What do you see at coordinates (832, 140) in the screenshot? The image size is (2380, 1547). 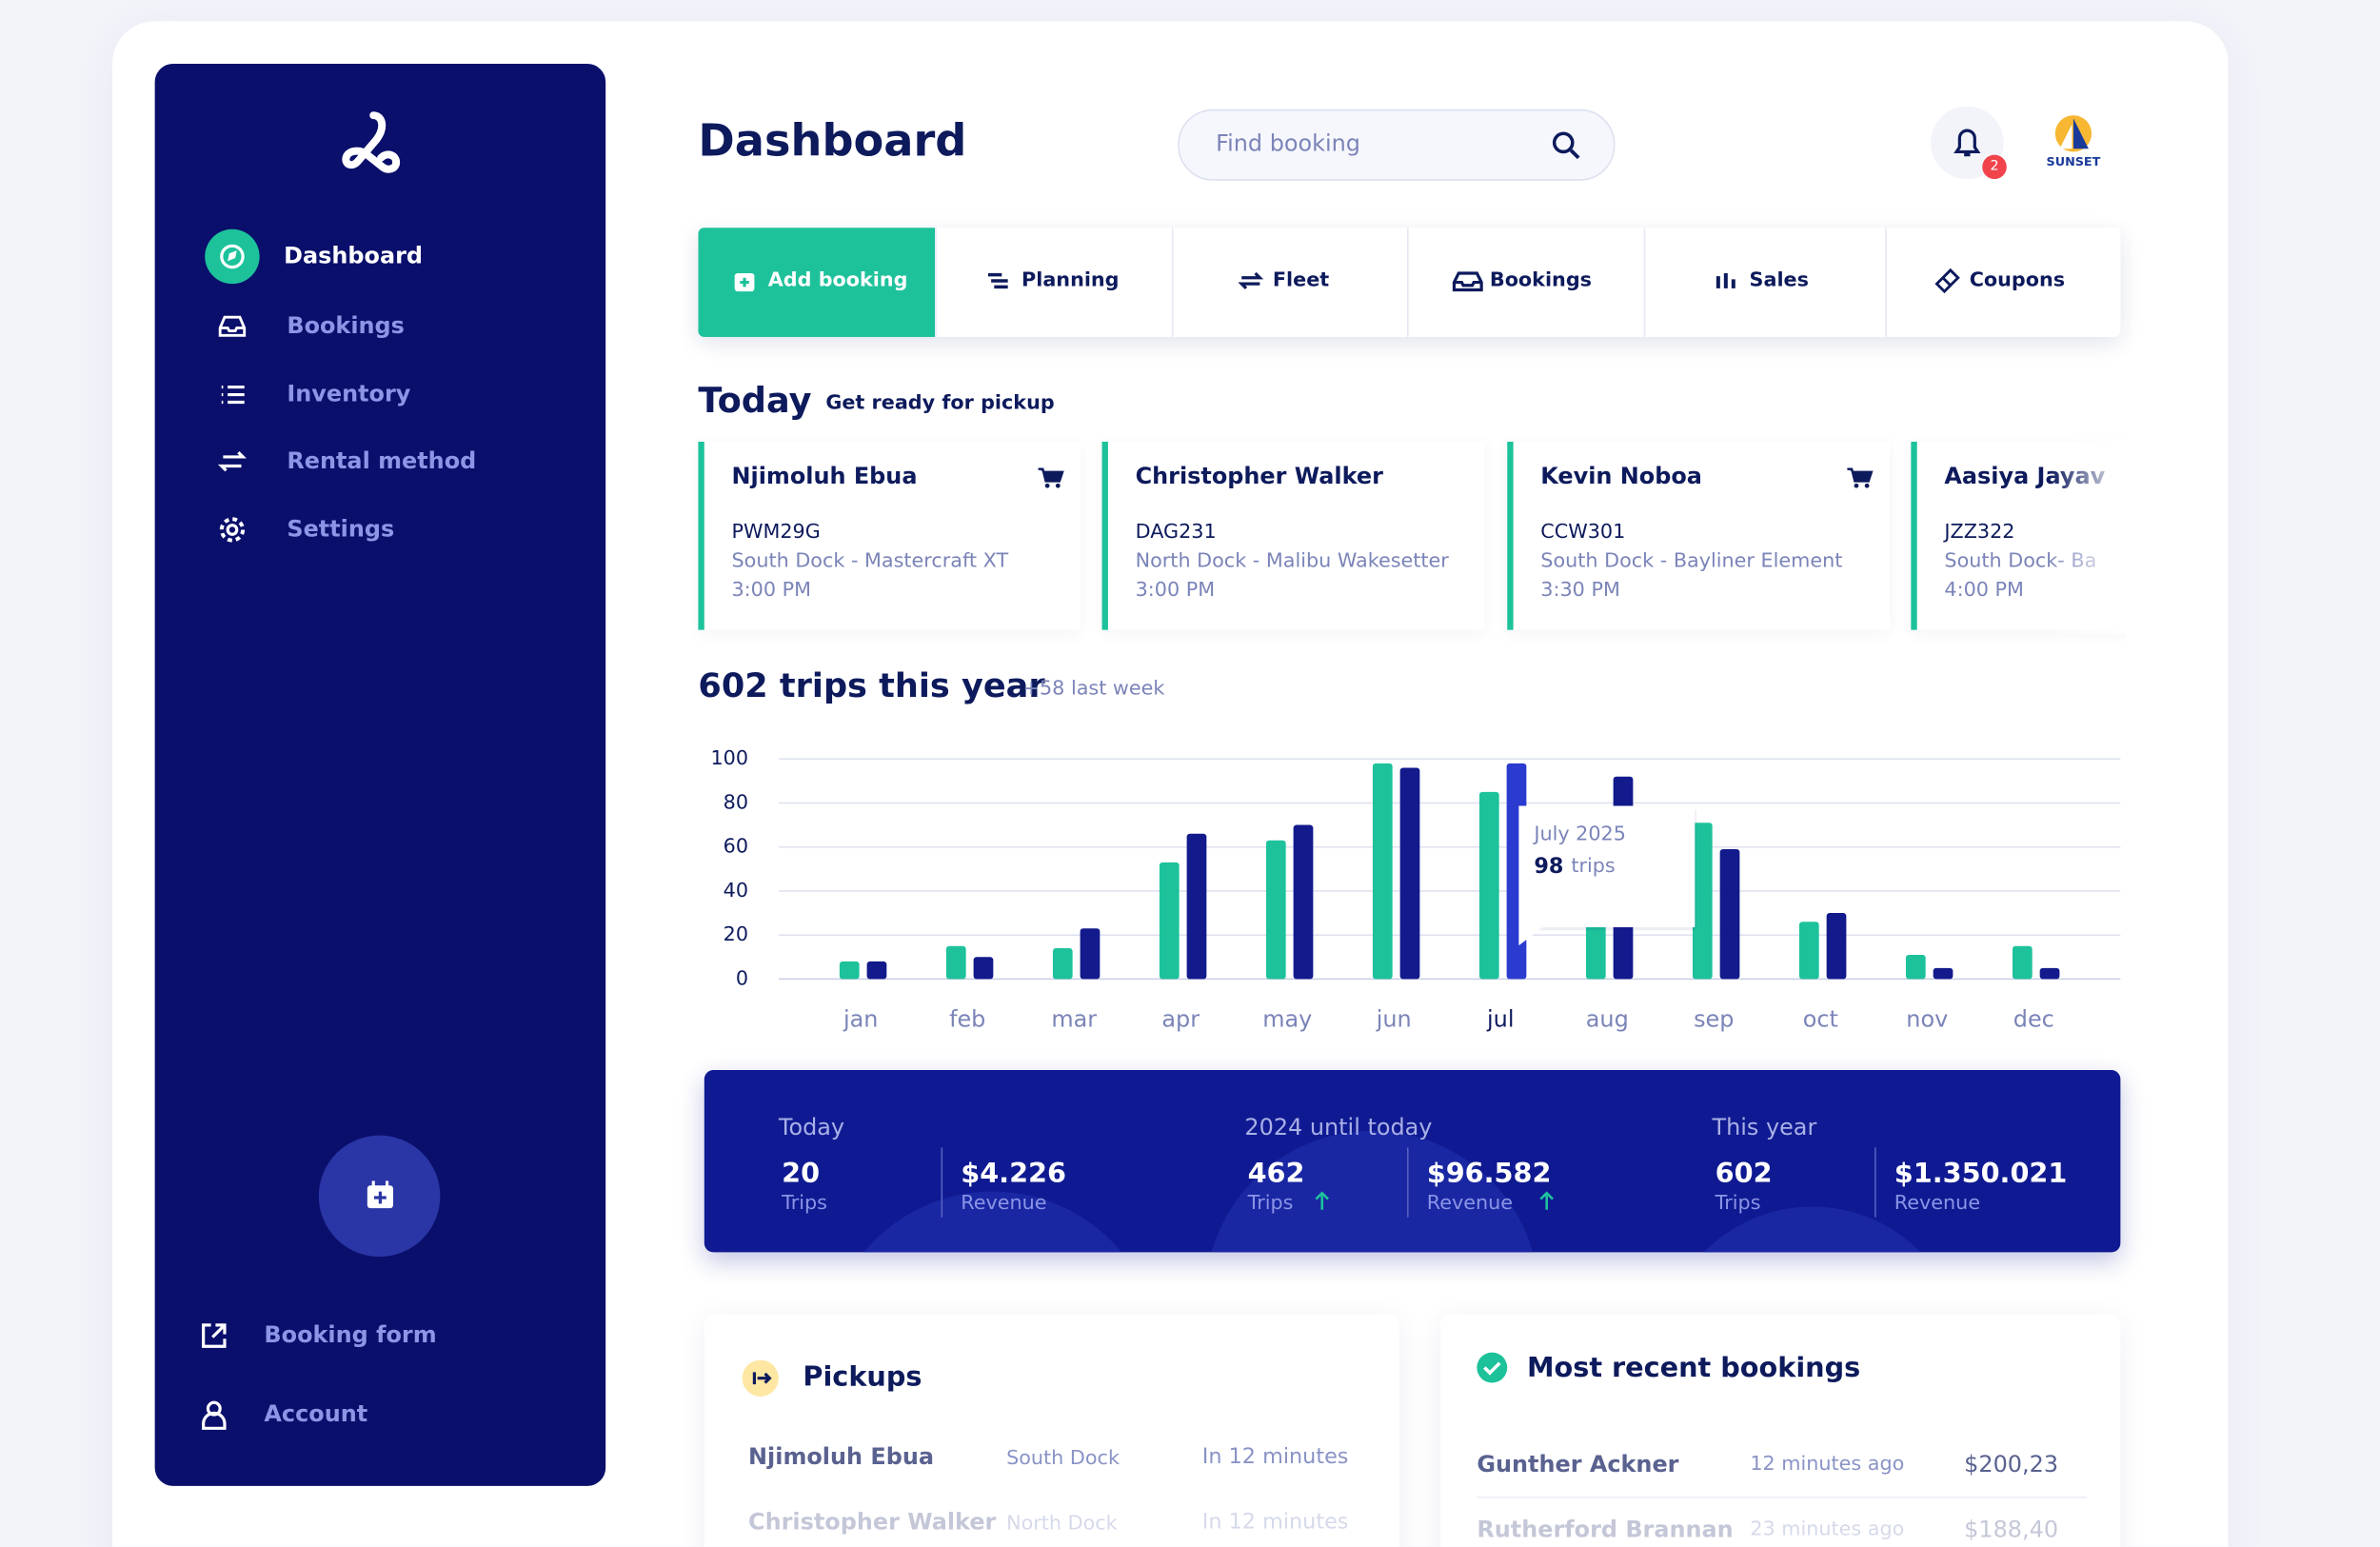 I see `page-title: Dashboard` at bounding box center [832, 140].